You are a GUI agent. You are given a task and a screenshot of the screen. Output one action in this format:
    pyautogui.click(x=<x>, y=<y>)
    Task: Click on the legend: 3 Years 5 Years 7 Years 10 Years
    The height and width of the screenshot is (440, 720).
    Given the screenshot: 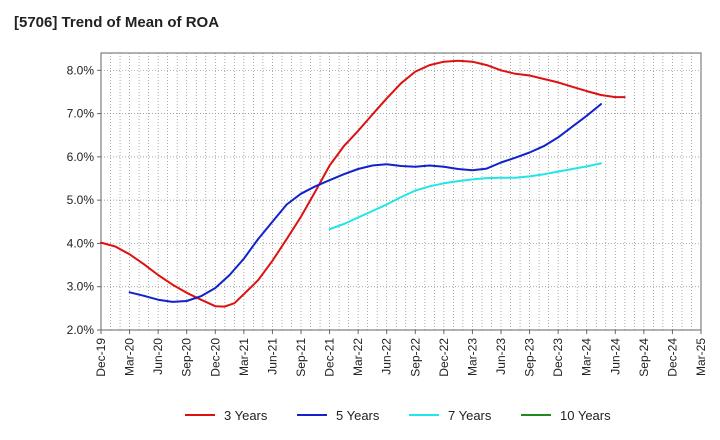 What is the action you would take?
    pyautogui.click(x=398, y=415)
    